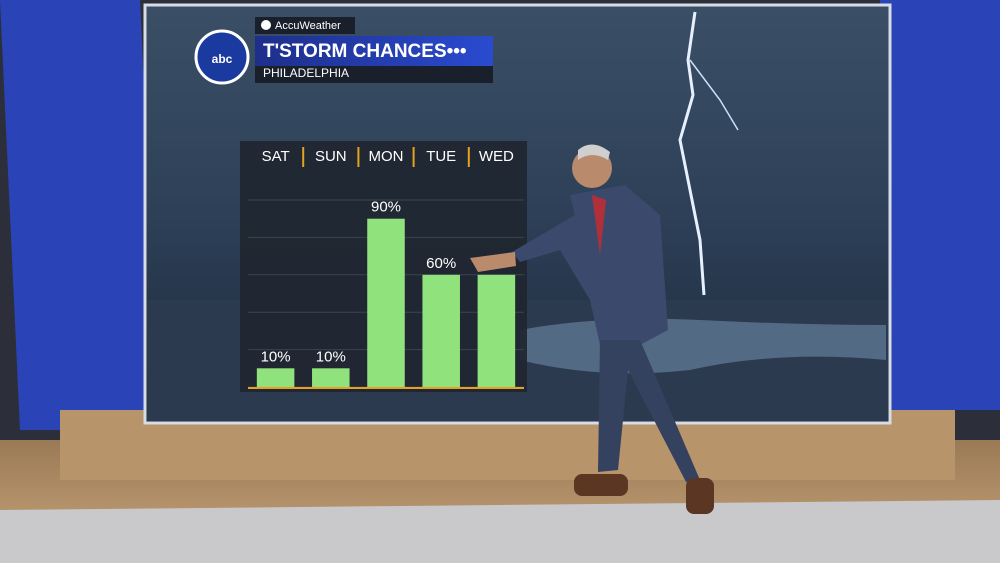 The image size is (1000, 563). I want to click on x-tick-label: SUN, so click(331, 156).